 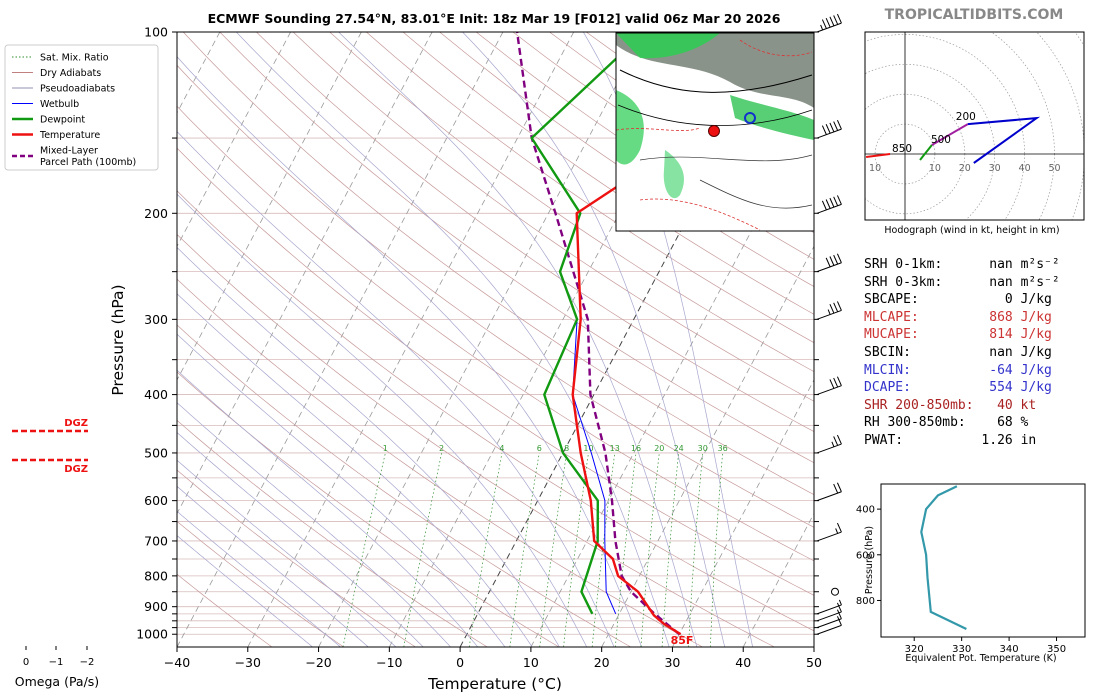 What do you see at coordinates (62, 120) in the screenshot?
I see `legend-label: Dewpoint` at bounding box center [62, 120].